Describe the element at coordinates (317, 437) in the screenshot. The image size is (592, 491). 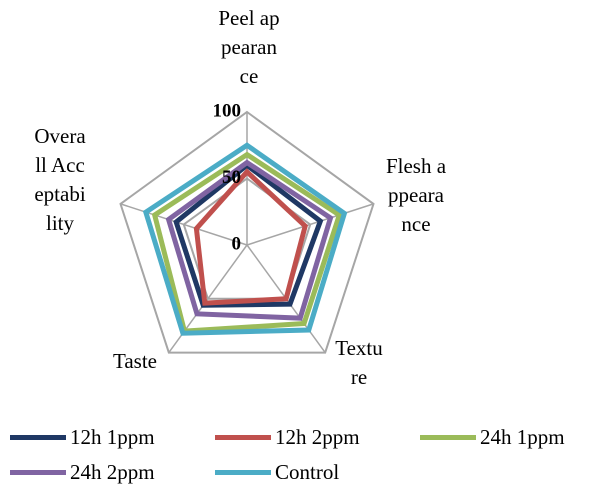
I see `legend-label: 12h 2ppm` at that location.